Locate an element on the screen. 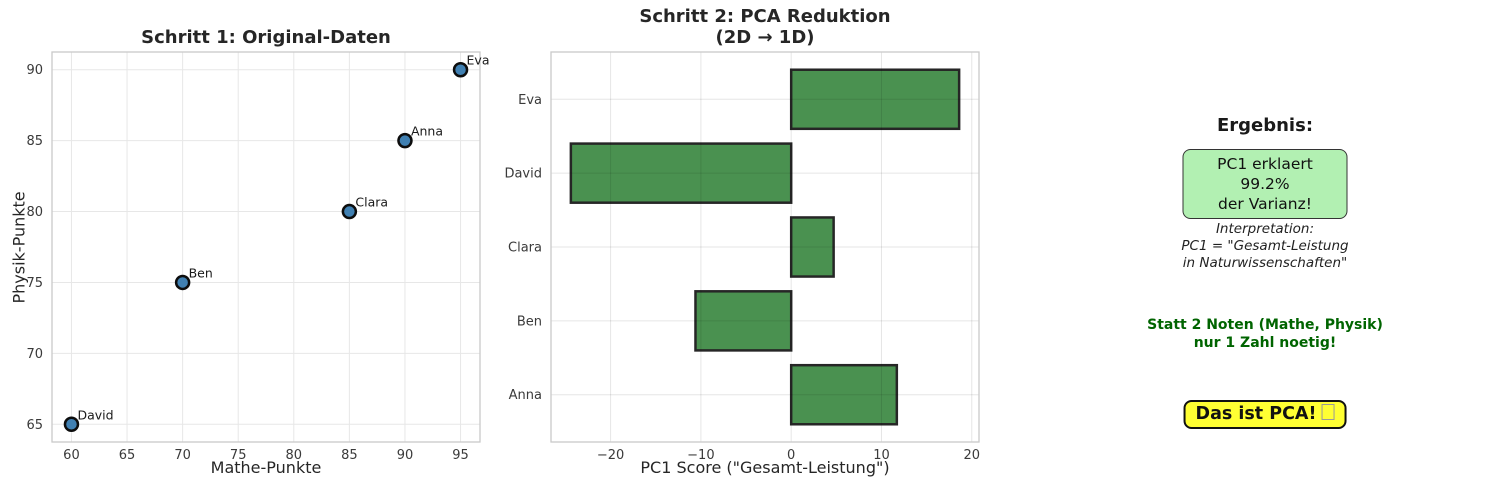  scatter-point-clara is located at coordinates (349, 211).